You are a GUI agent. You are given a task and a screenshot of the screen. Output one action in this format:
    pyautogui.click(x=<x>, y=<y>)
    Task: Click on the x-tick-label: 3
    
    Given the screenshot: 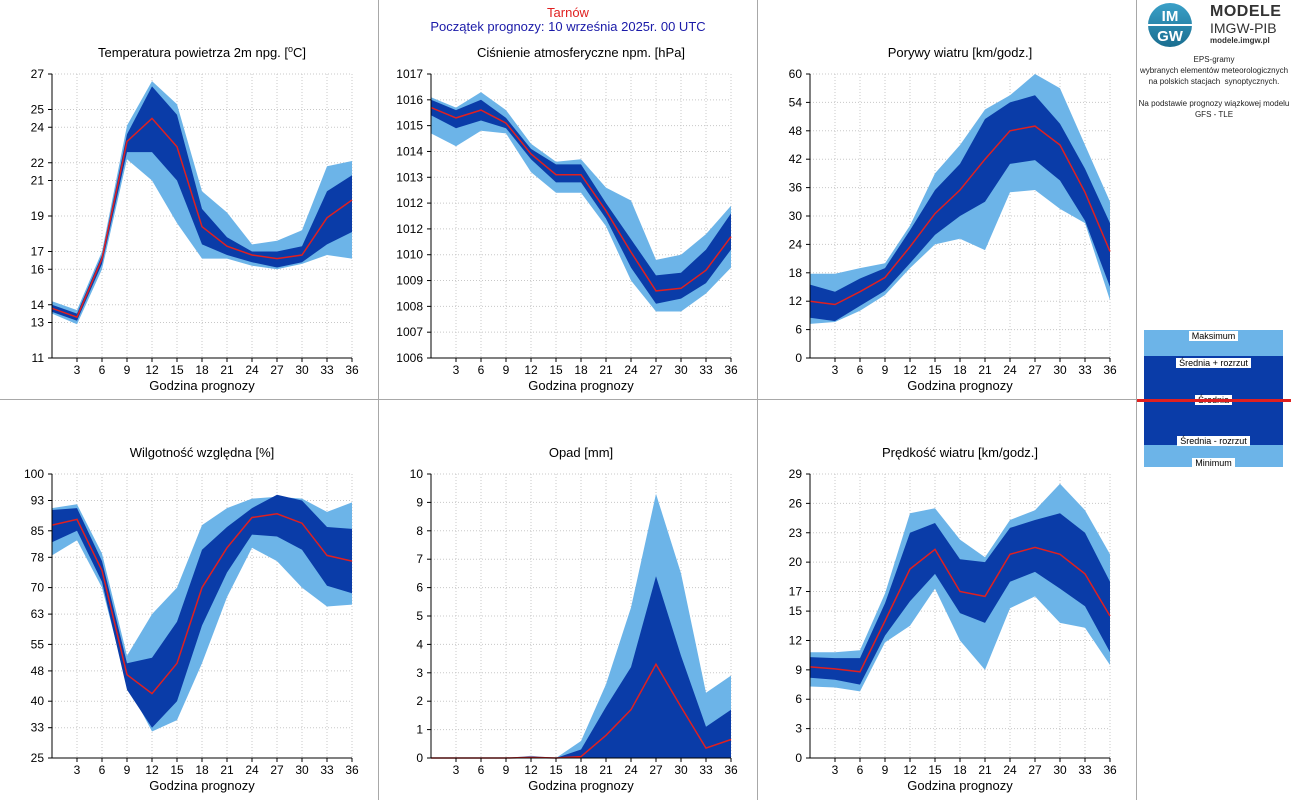 What is the action you would take?
    pyautogui.click(x=77, y=370)
    